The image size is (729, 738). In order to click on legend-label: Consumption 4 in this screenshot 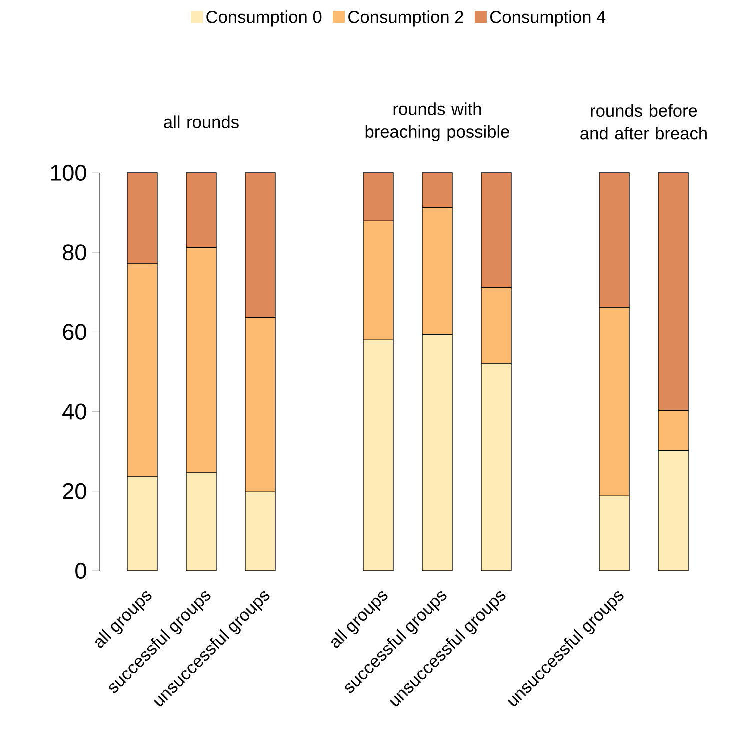, I will do `click(548, 18)`.